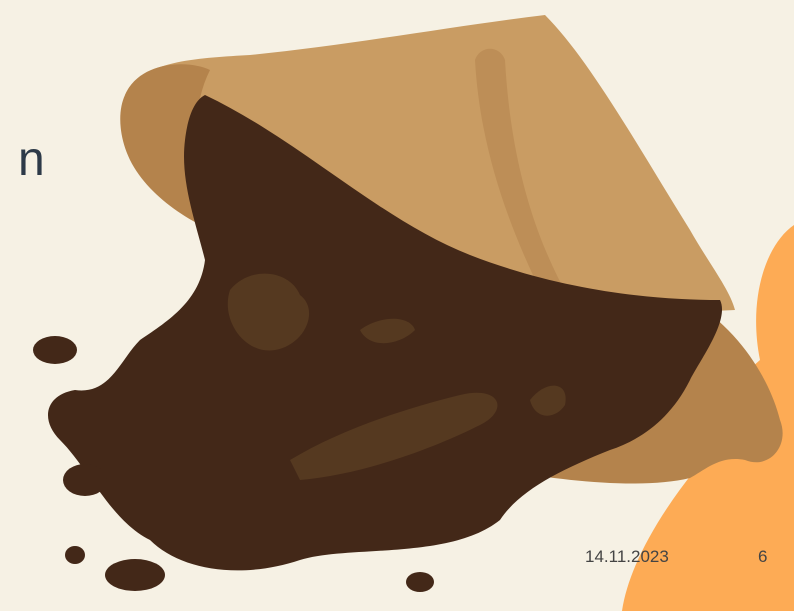 The height and width of the screenshot is (611, 794). I want to click on page-number: 6, so click(762, 556).